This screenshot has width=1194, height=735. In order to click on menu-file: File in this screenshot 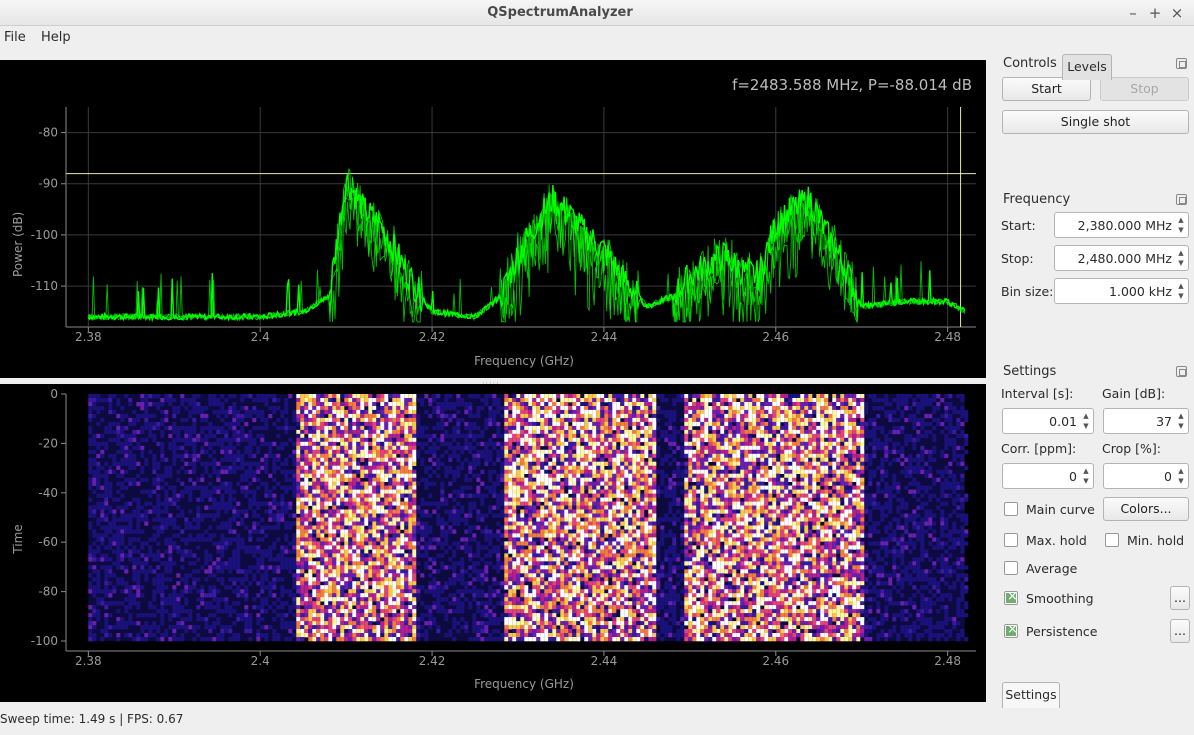, I will do `click(15, 37)`.